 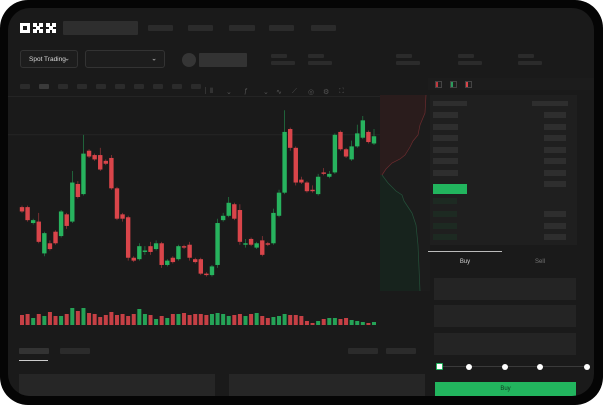 What do you see at coordinates (468, 84) in the screenshot?
I see `orderbook-asks-icon` at bounding box center [468, 84].